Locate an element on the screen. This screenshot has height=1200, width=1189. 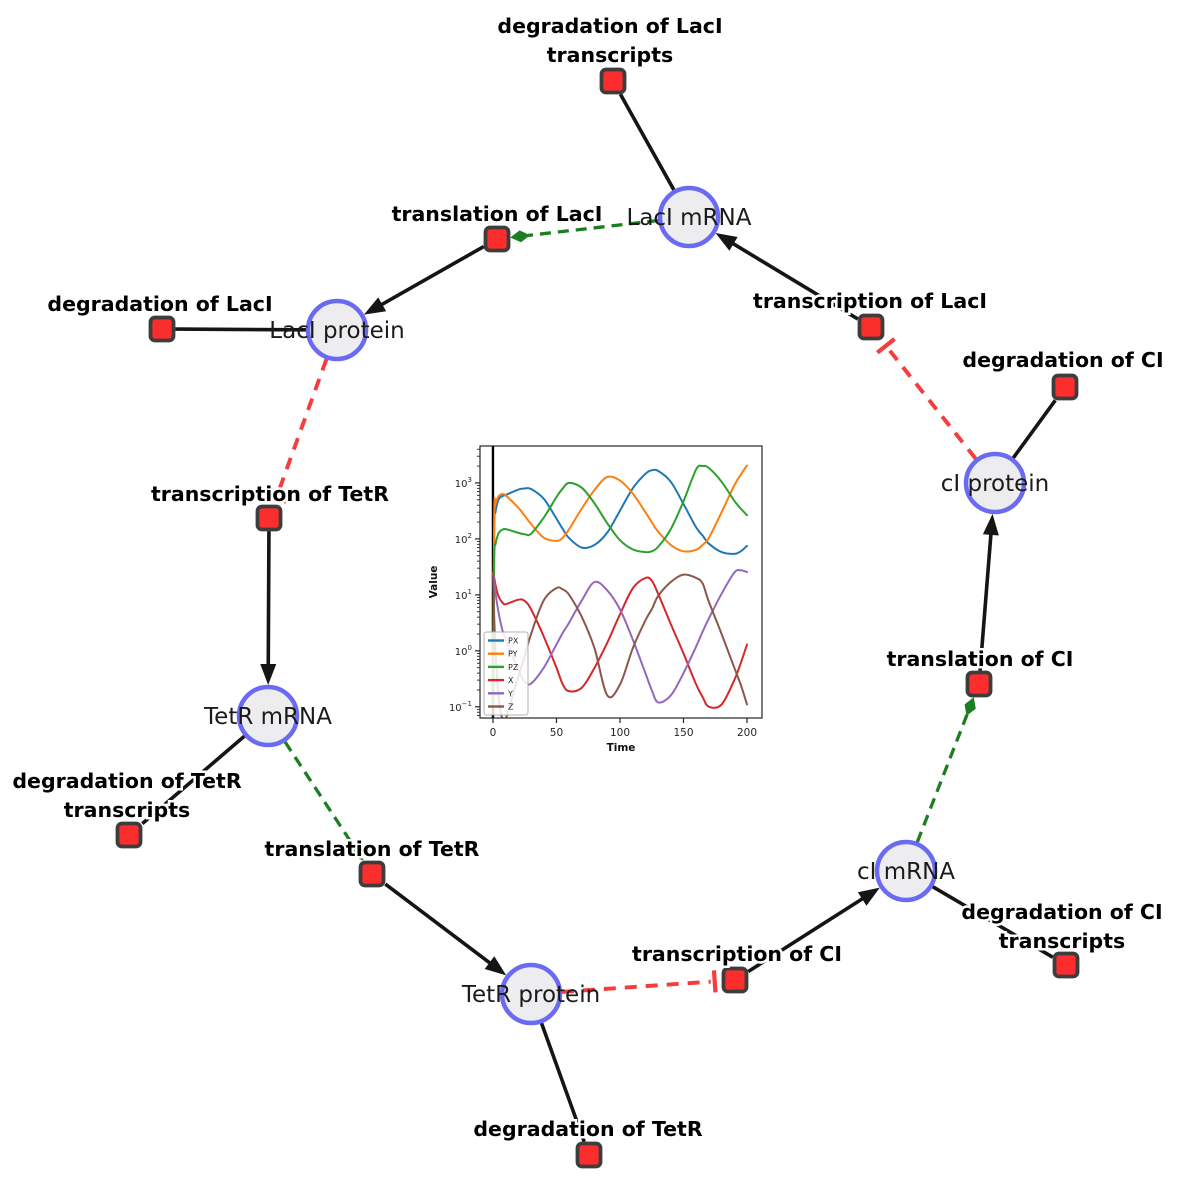
edge-production-tx_laci-laci_mrna is located at coordinates (787, 277).